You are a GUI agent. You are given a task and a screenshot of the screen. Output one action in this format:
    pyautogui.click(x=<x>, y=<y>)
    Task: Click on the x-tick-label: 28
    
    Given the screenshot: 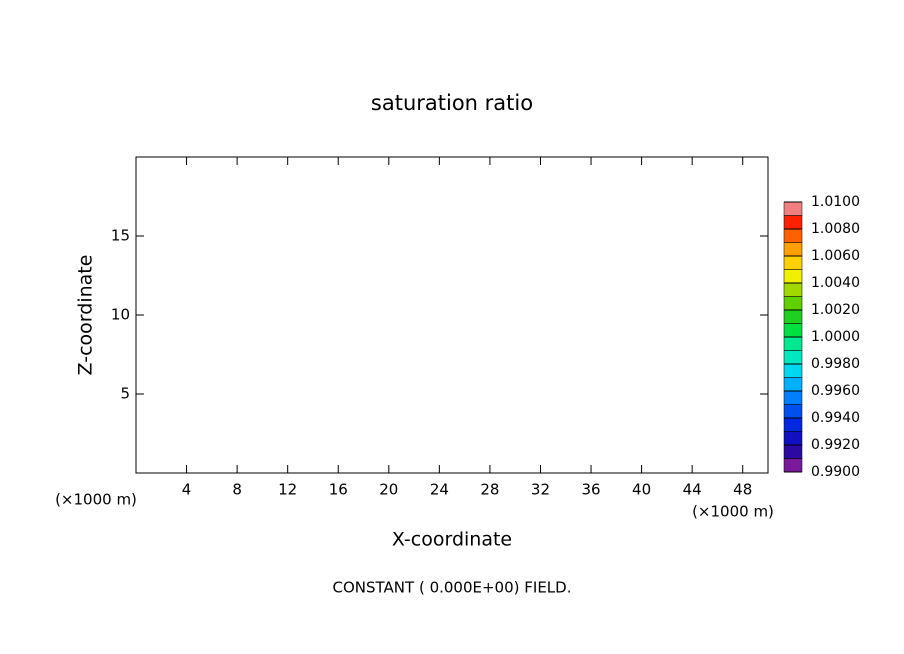 What is the action you would take?
    pyautogui.click(x=489, y=490)
    